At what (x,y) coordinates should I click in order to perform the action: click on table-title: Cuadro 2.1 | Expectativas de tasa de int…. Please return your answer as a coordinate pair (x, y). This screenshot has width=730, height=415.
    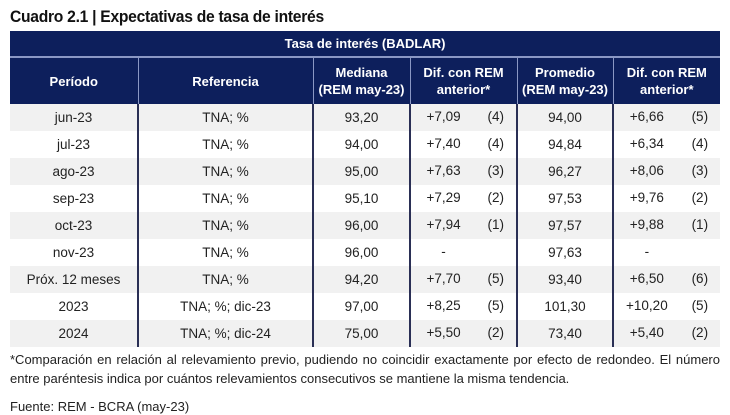
    Looking at the image, I should click on (167, 16).